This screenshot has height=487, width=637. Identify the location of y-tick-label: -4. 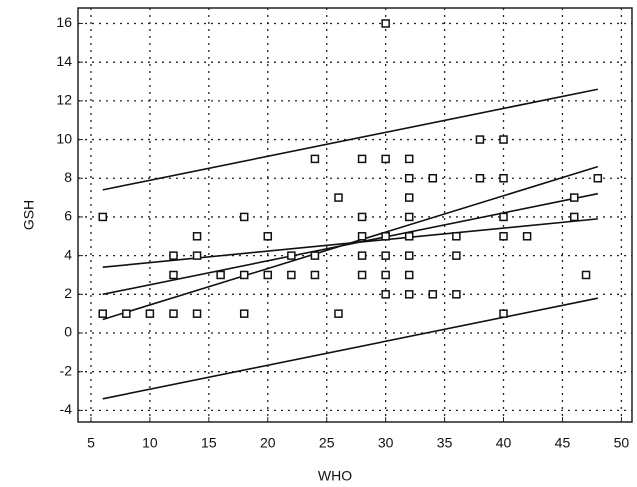
(66, 409).